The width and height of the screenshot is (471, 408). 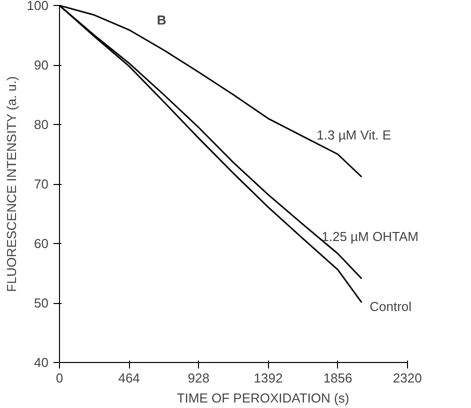 I want to click on y-axis-title: FLUORESCENCE INTENSITY (a. u.), so click(x=11, y=184).